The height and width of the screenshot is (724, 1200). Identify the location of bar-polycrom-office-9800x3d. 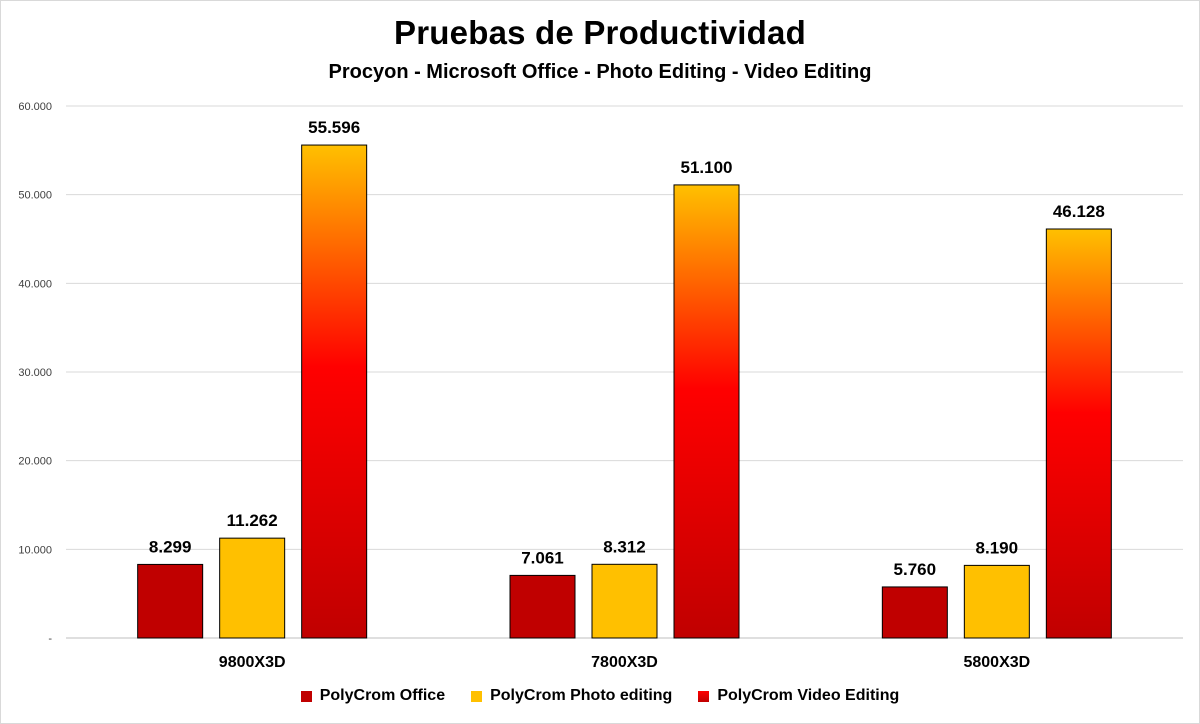
(170, 601).